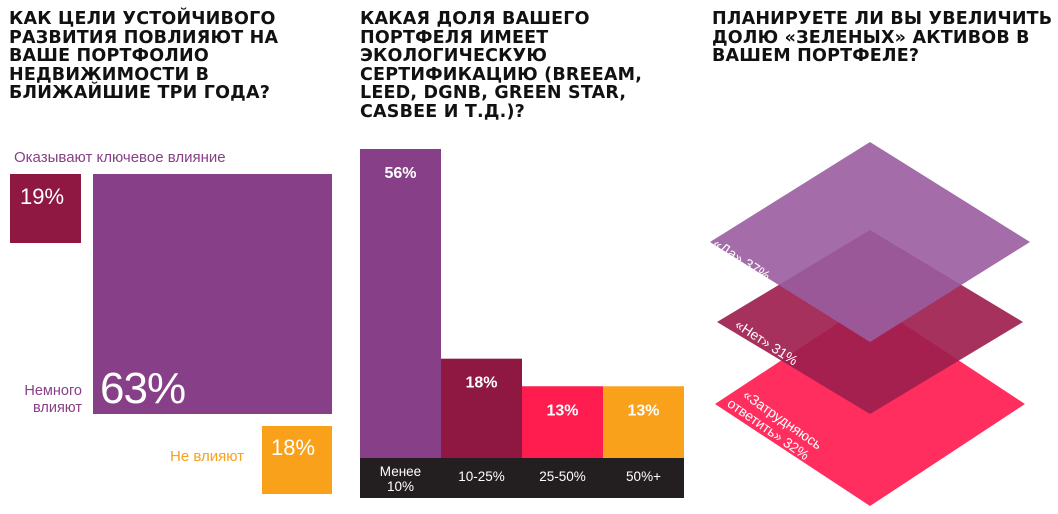  What do you see at coordinates (643, 476) in the screenshot?
I see `category-label-4: 50%+` at bounding box center [643, 476].